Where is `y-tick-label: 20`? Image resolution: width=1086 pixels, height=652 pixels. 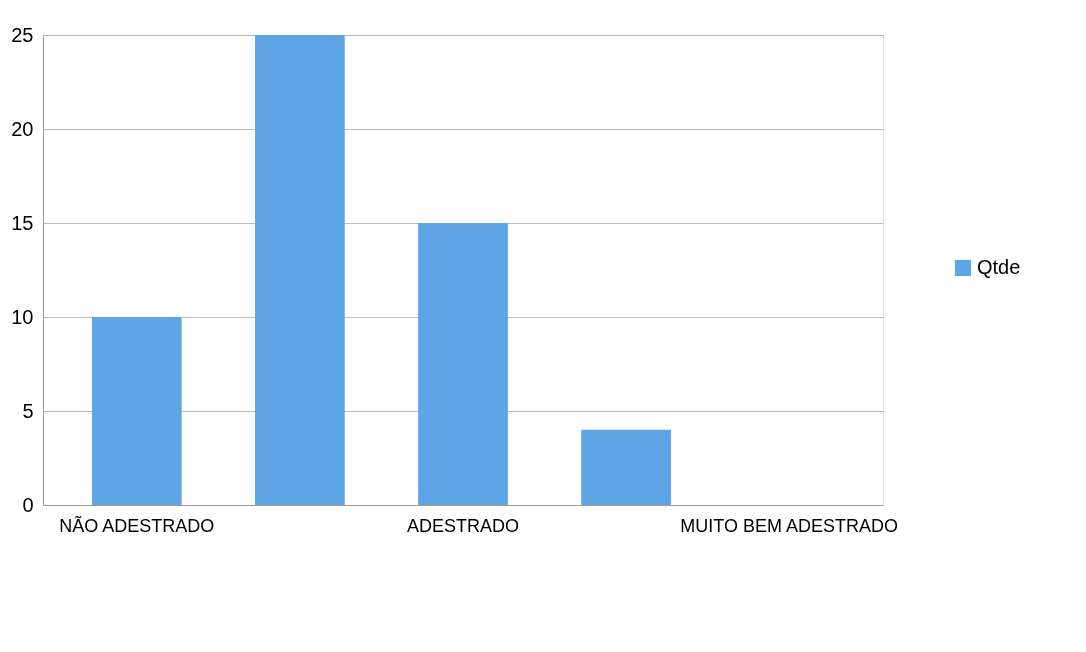
y-tick-label: 20 is located at coordinates (22, 128).